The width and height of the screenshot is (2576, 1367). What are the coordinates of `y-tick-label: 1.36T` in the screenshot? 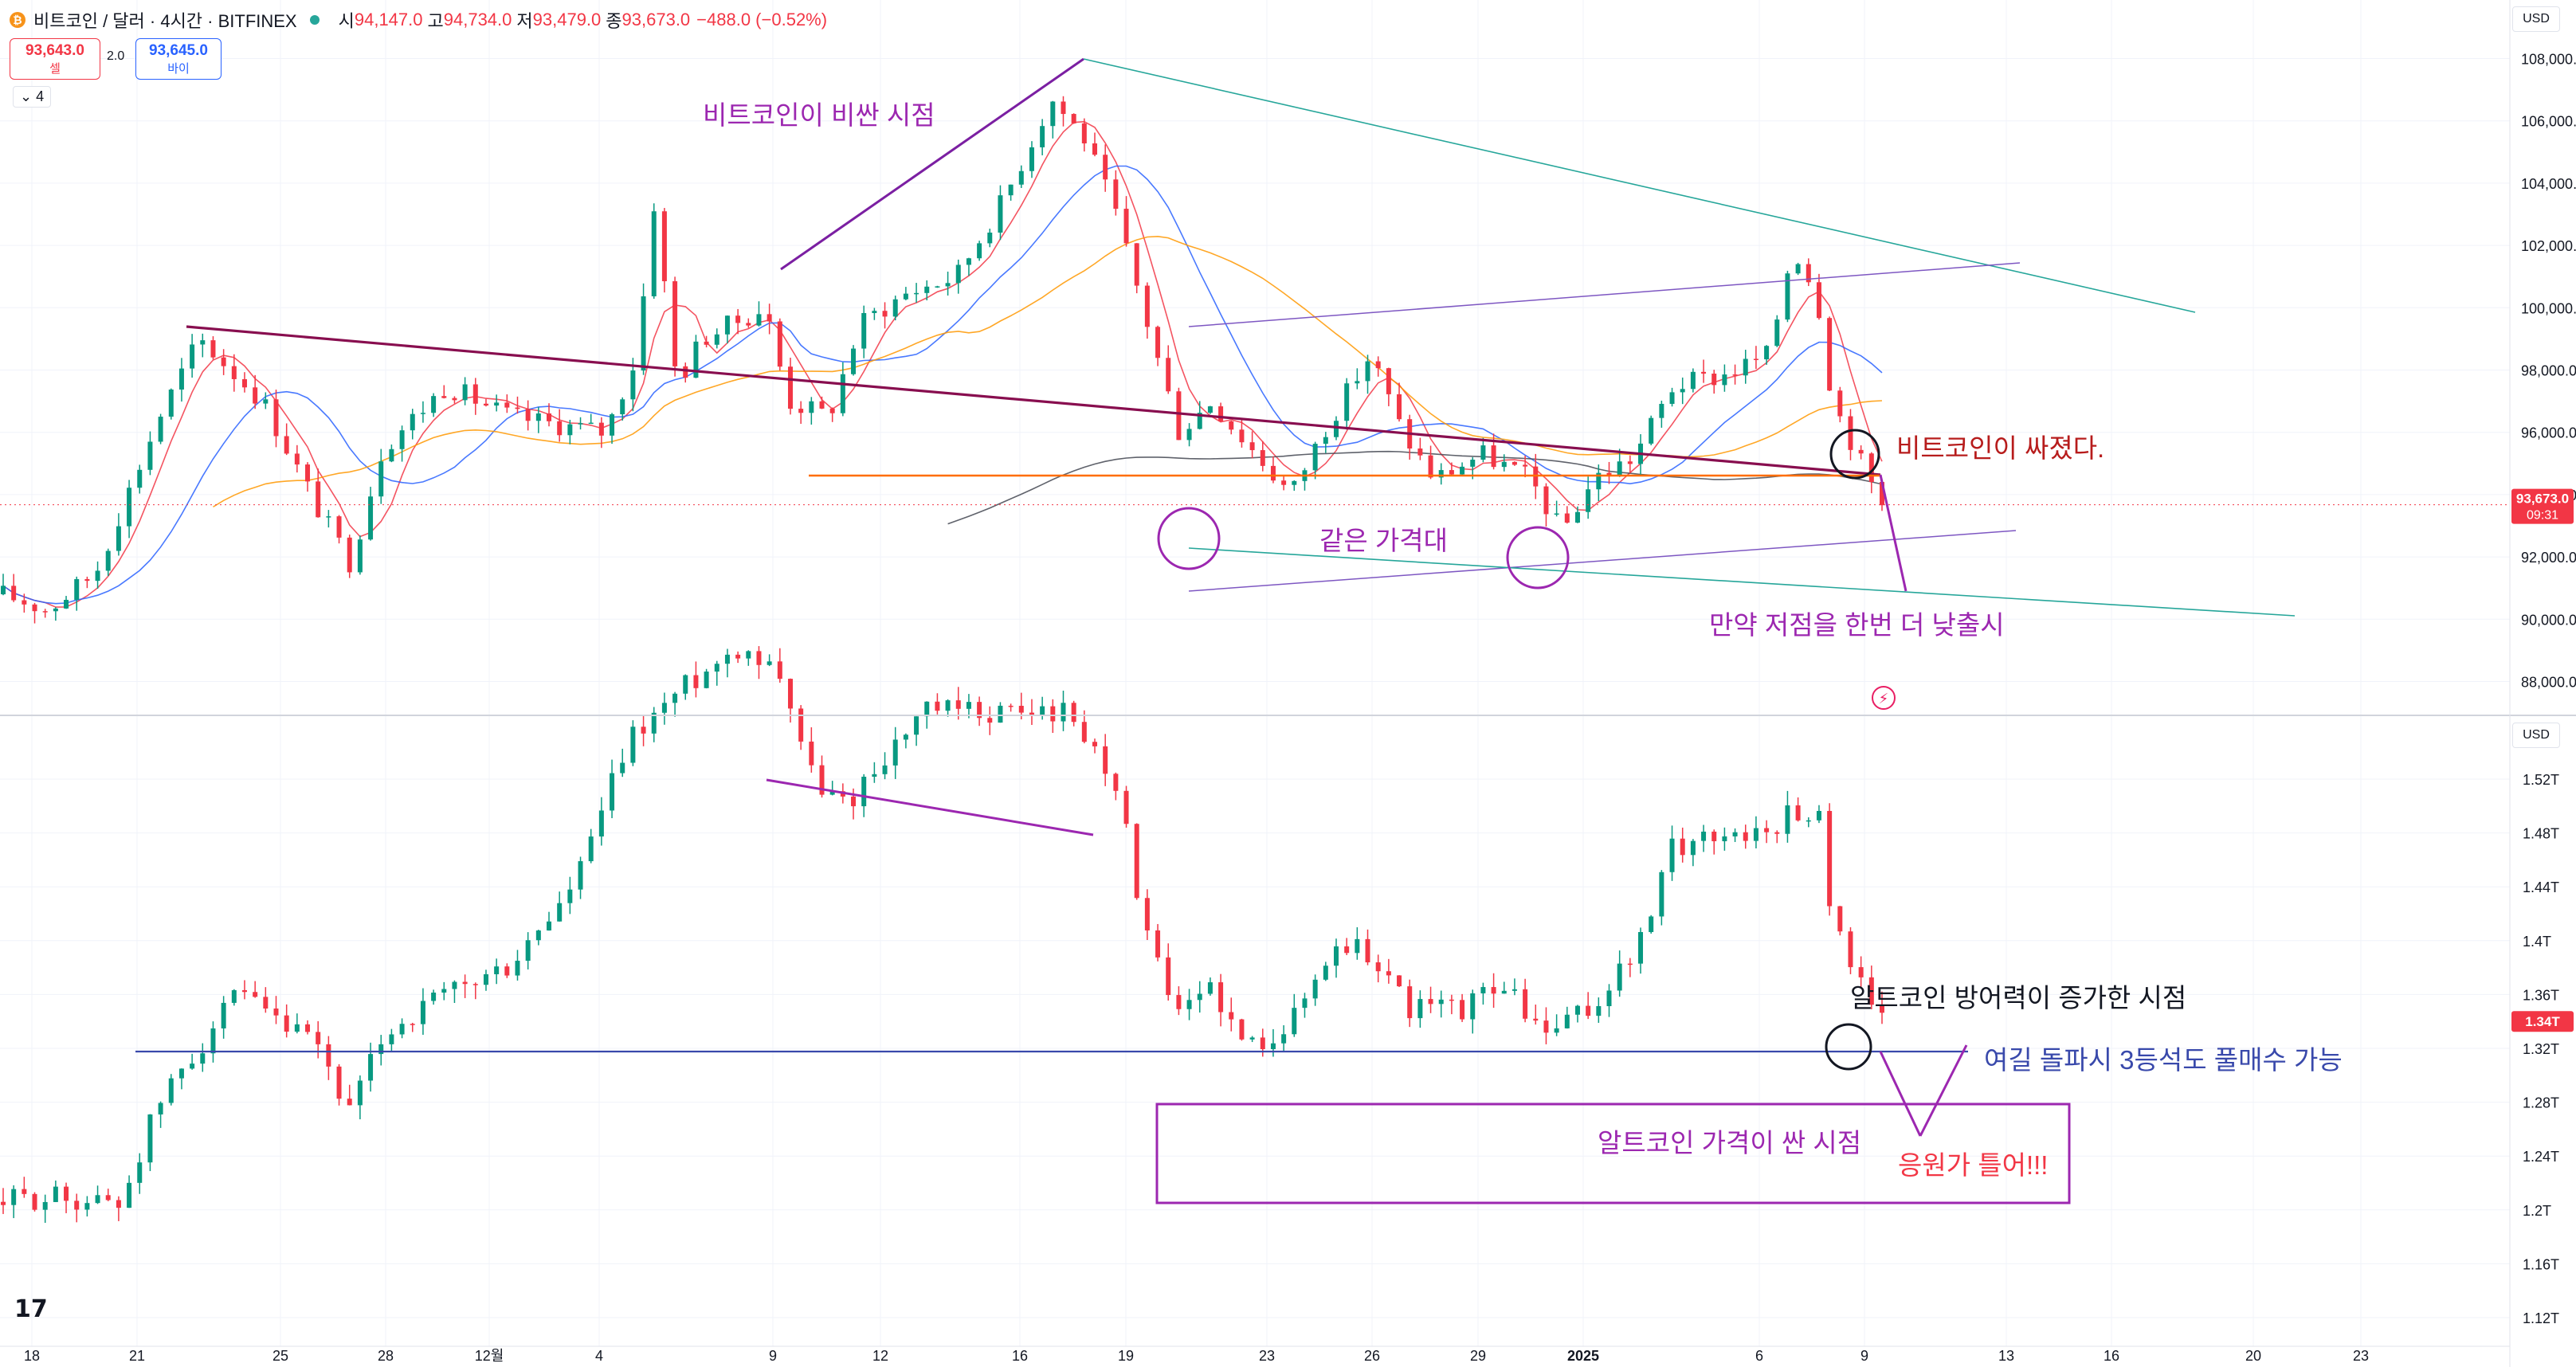 It's located at (2541, 995).